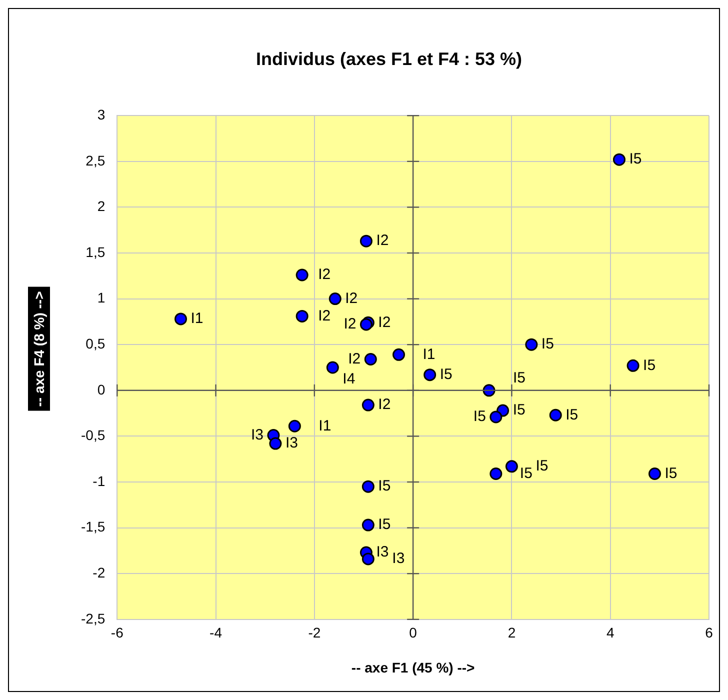 This screenshot has width=728, height=700. Describe the element at coordinates (96, 252) in the screenshot. I see `y-tick-label: 1,5` at that location.